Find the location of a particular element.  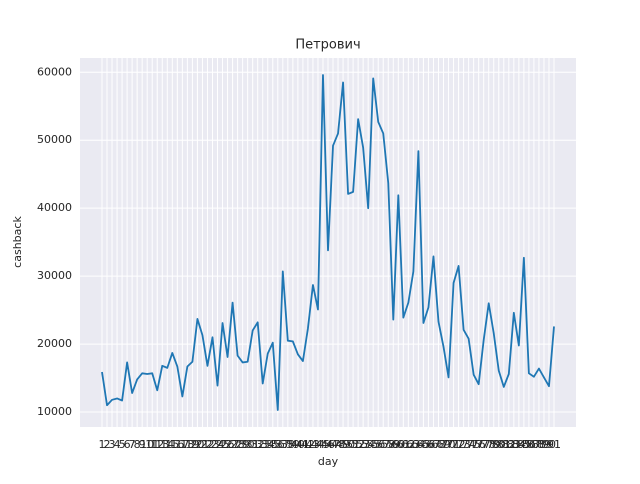

x-tick-label: 58 is located at coordinates (388, 444).